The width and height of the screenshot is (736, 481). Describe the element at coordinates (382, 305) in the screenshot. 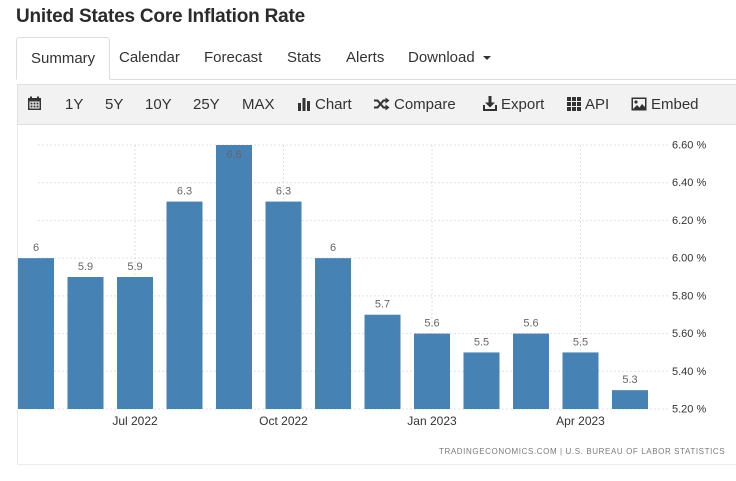

I see `data-label: 5.7` at that location.